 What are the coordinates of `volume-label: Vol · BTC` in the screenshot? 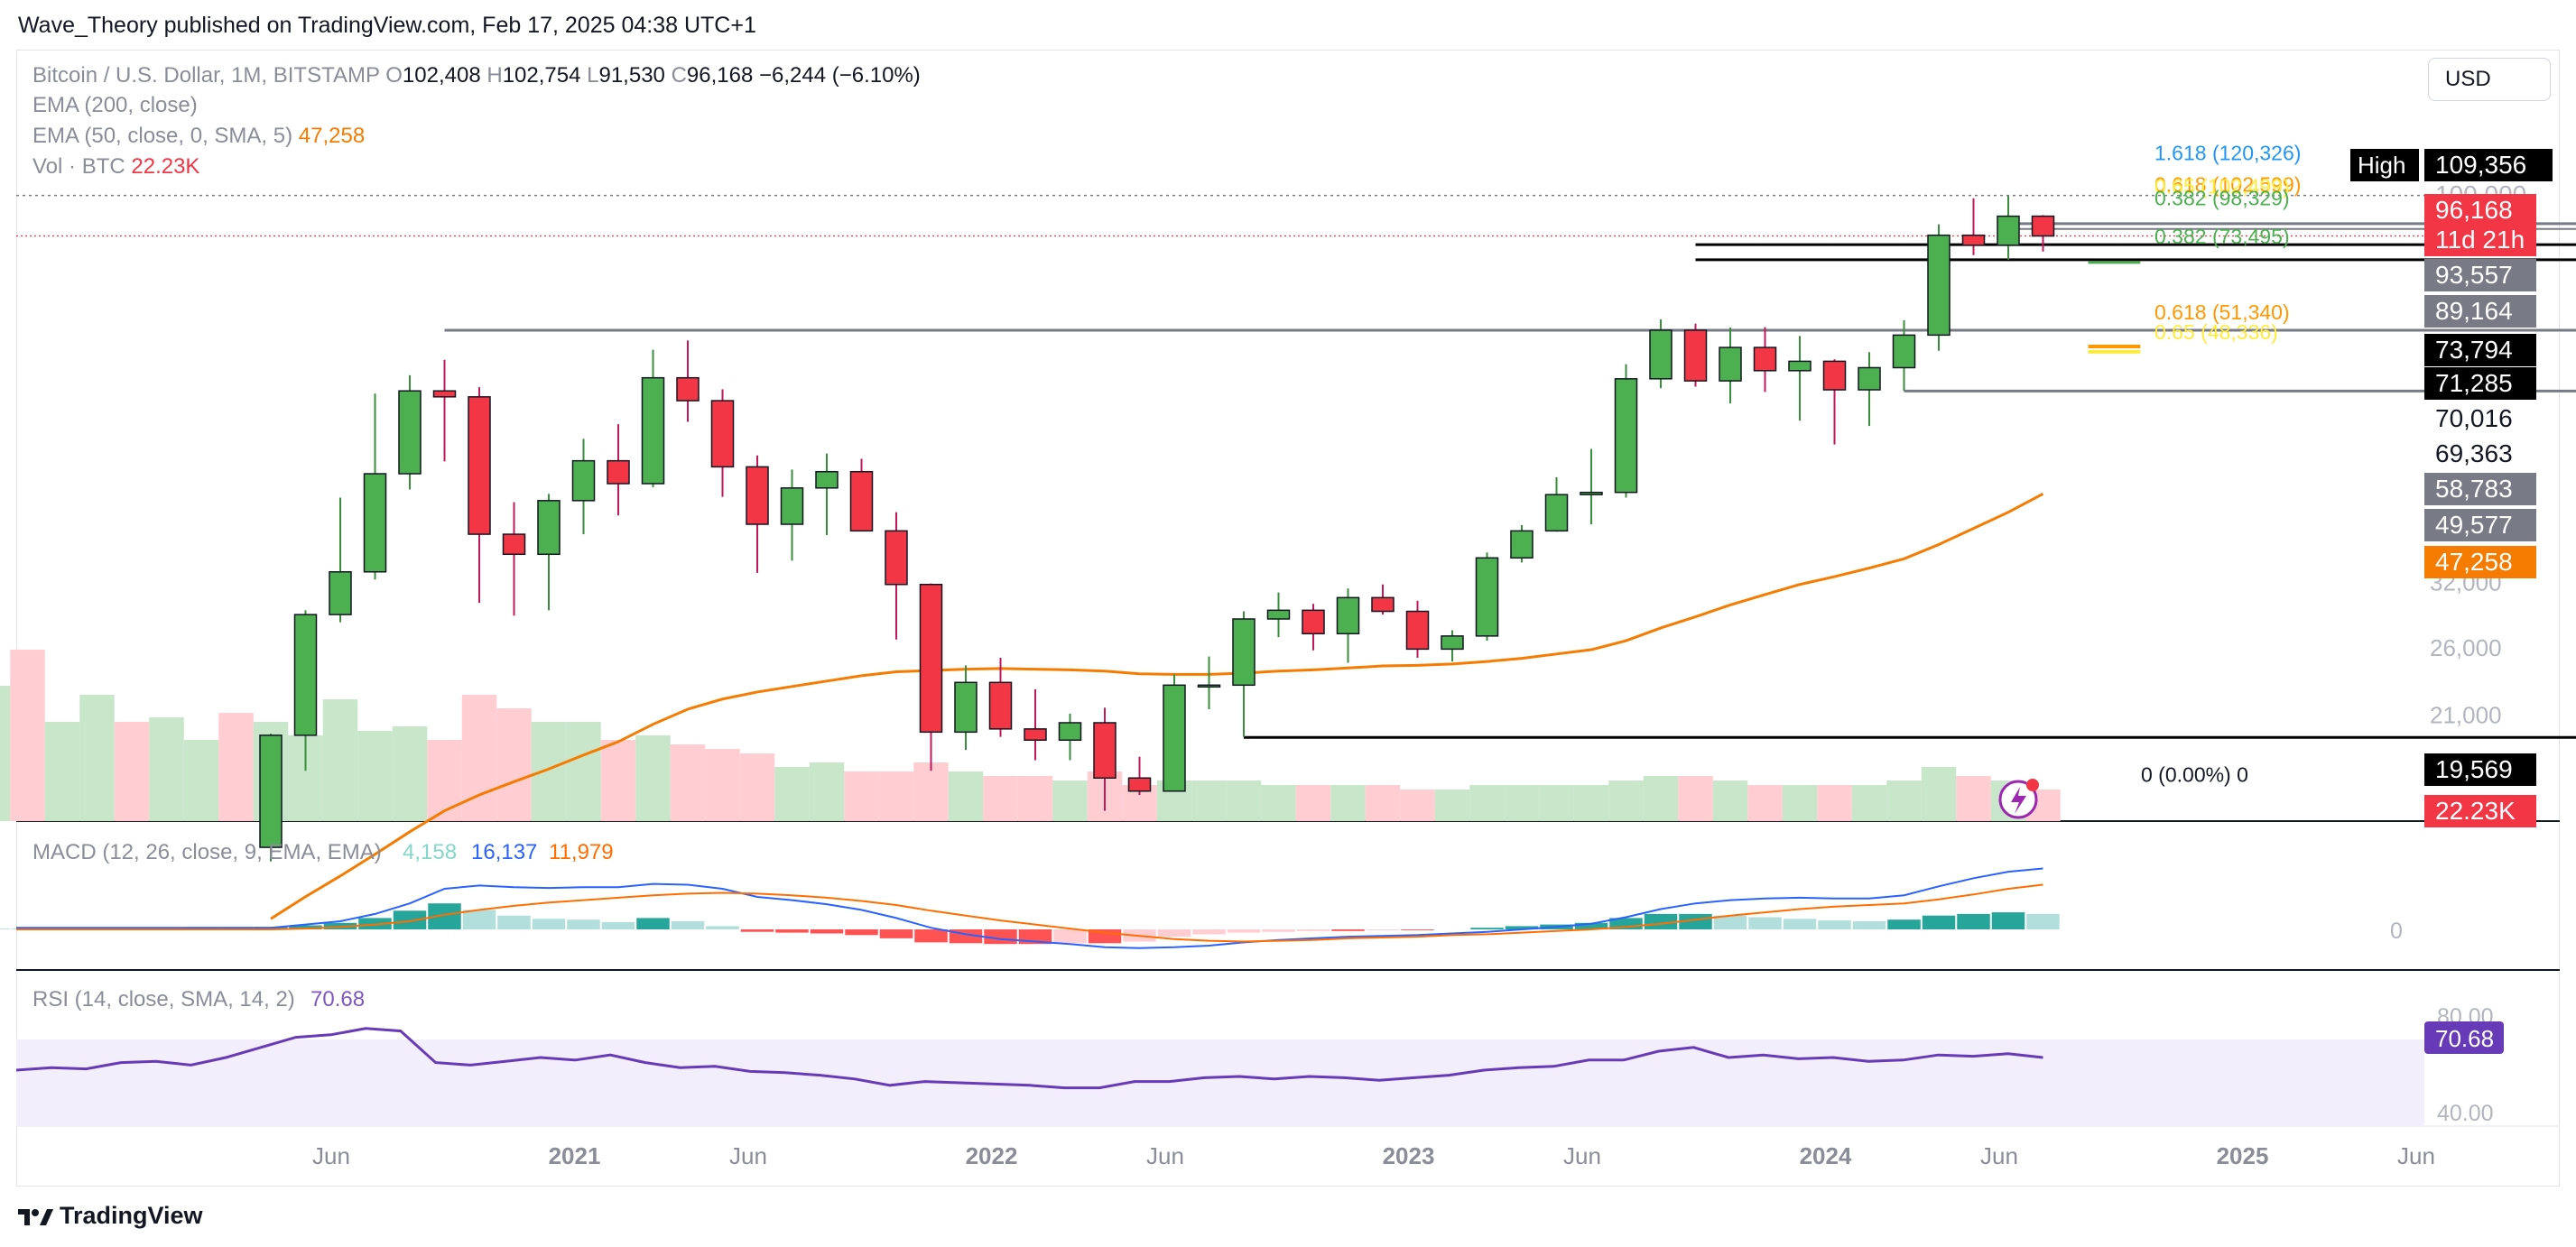 It's located at (78, 166).